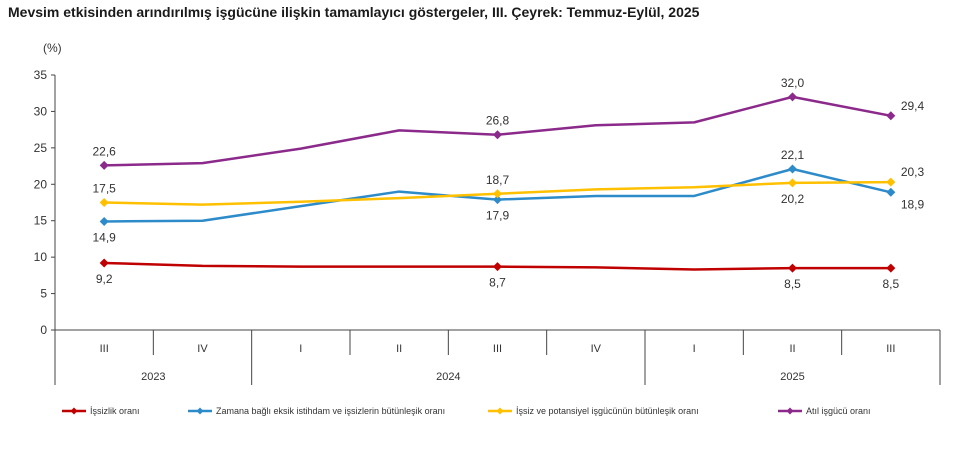 This screenshot has width=975, height=453. What do you see at coordinates (498, 121) in the screenshot?
I see `data-label: 26,8` at bounding box center [498, 121].